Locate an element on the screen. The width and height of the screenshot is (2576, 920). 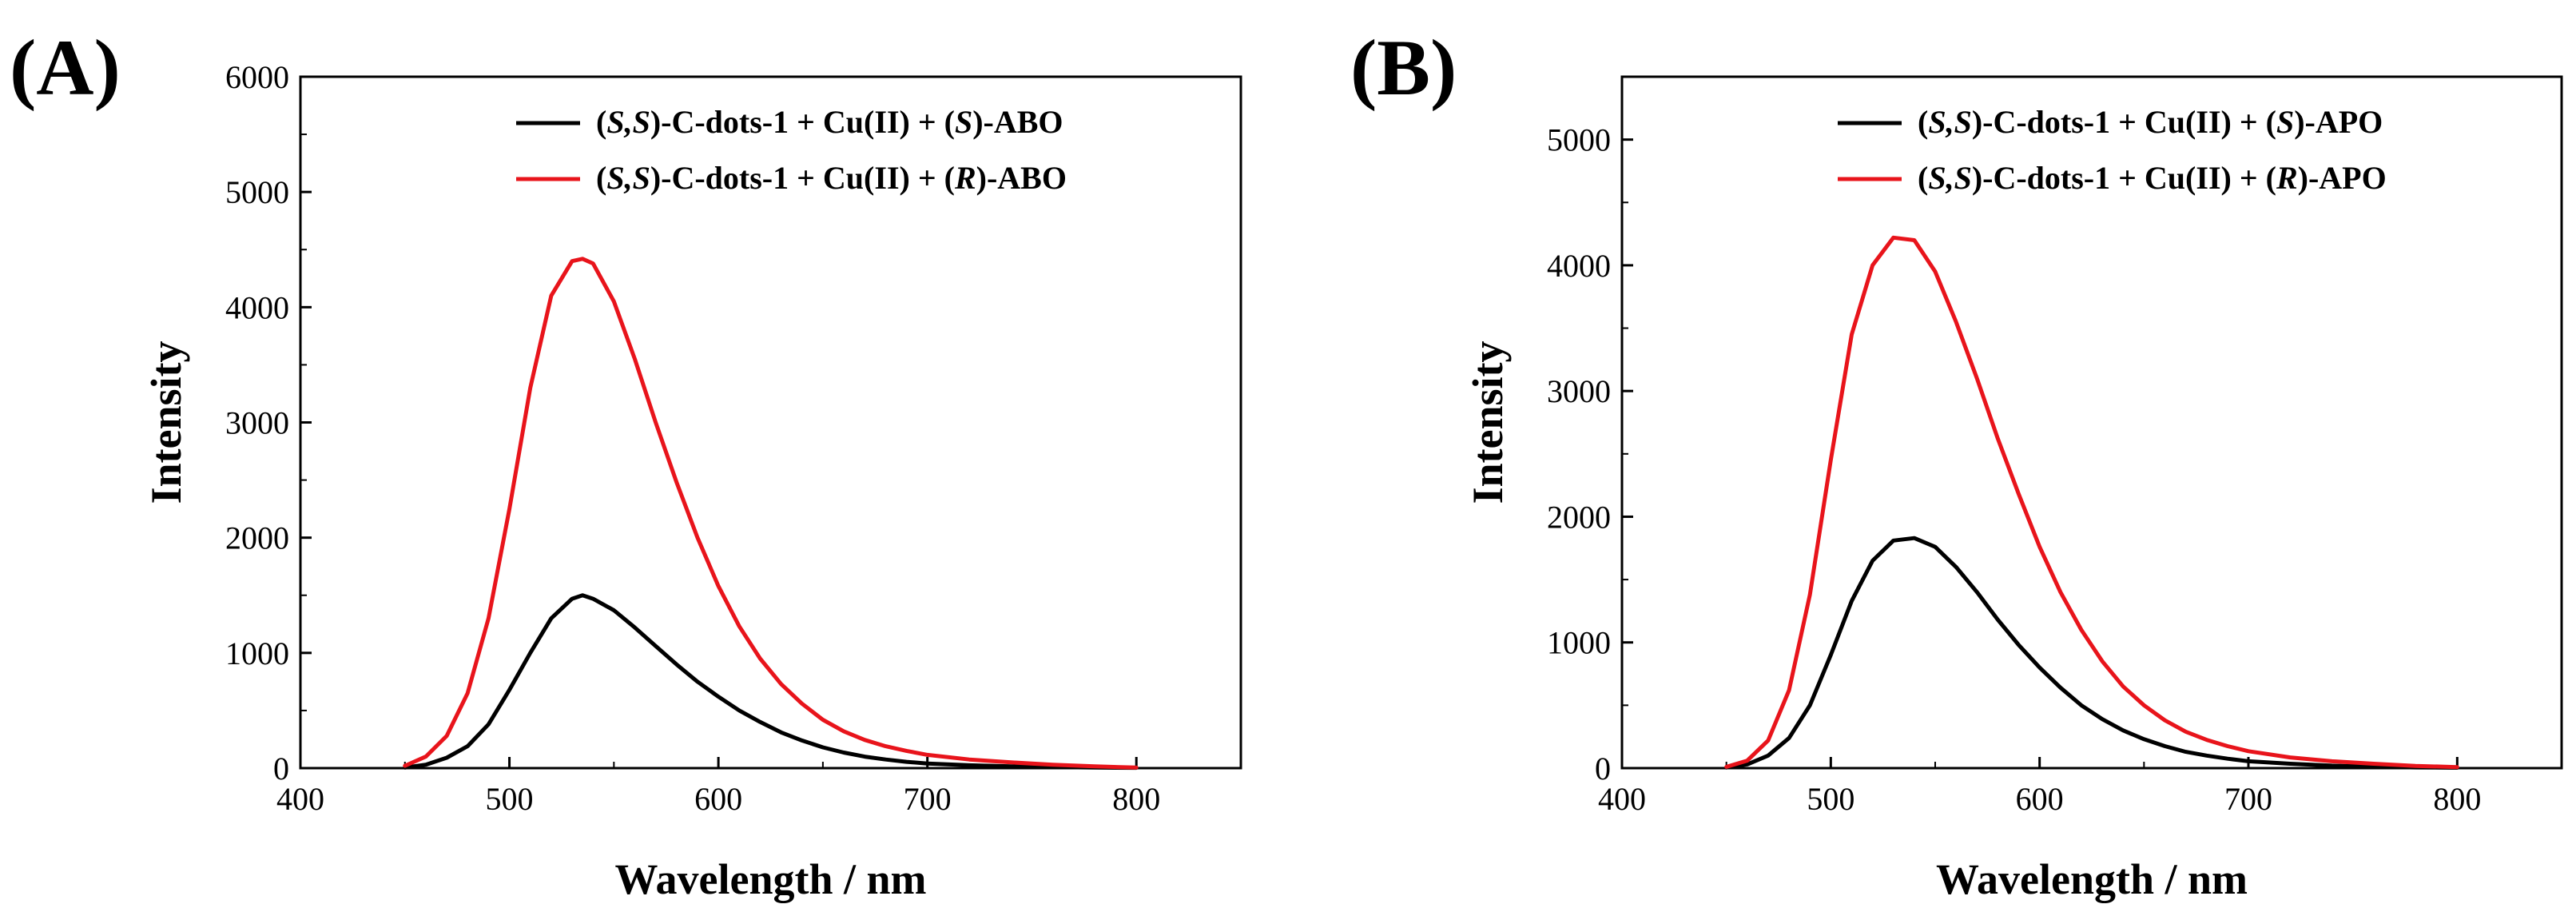
y-tick-label: 6000 is located at coordinates (257, 77).